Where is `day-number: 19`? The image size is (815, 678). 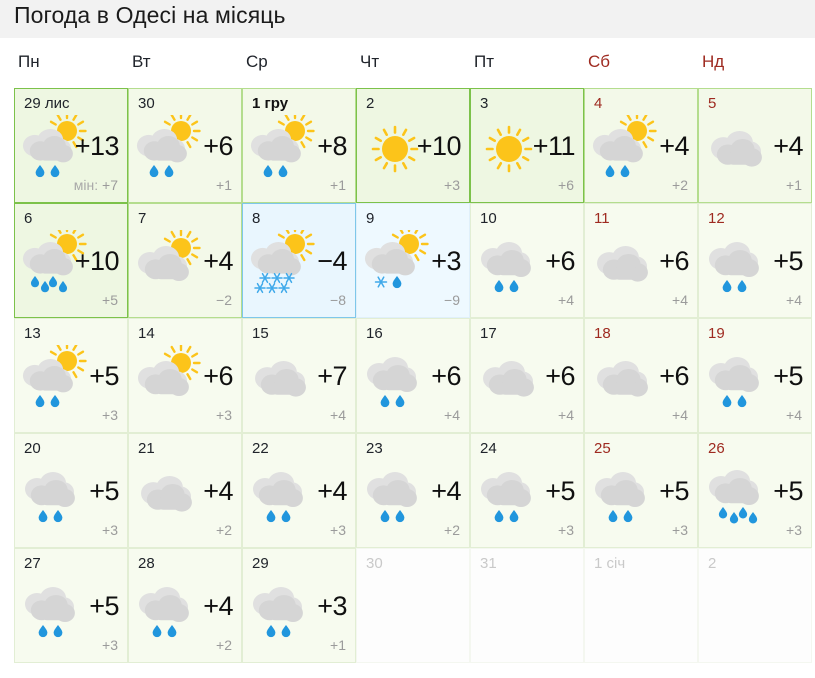
day-number: 19 is located at coordinates (716, 333).